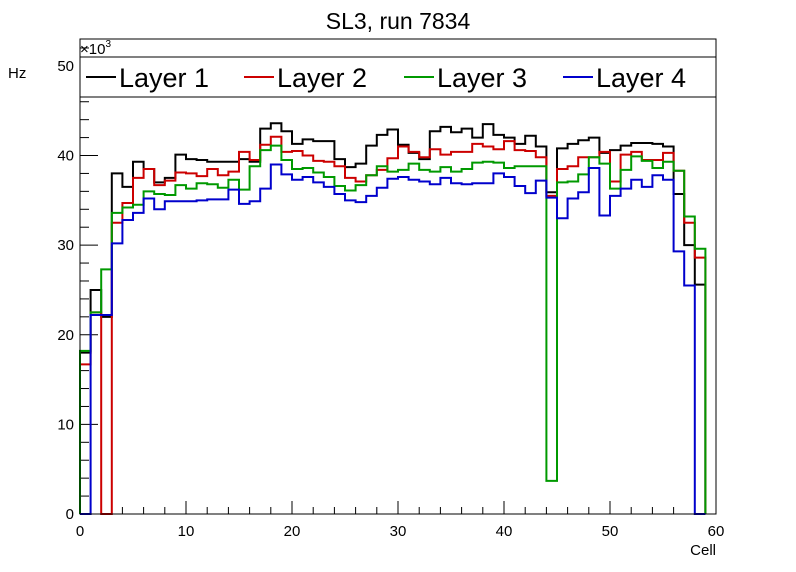 The height and width of the screenshot is (572, 796). I want to click on x-axis-label: Cell, so click(703, 550).